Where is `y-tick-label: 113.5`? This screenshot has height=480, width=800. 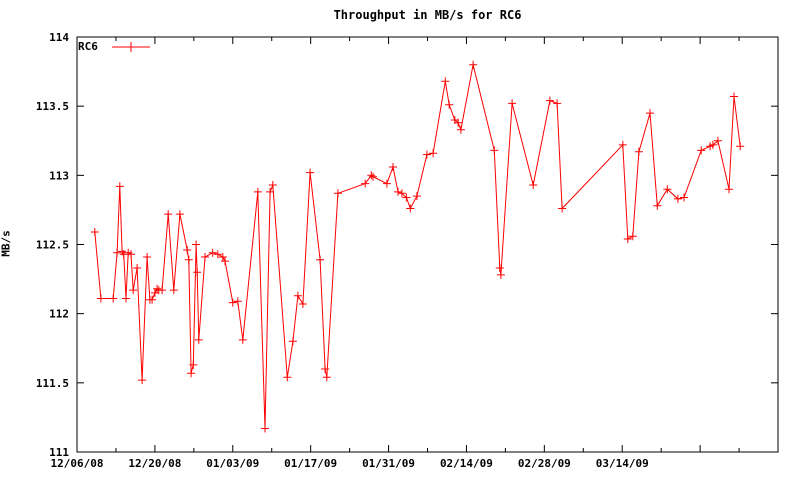 y-tick-label: 113.5 is located at coordinates (52, 106).